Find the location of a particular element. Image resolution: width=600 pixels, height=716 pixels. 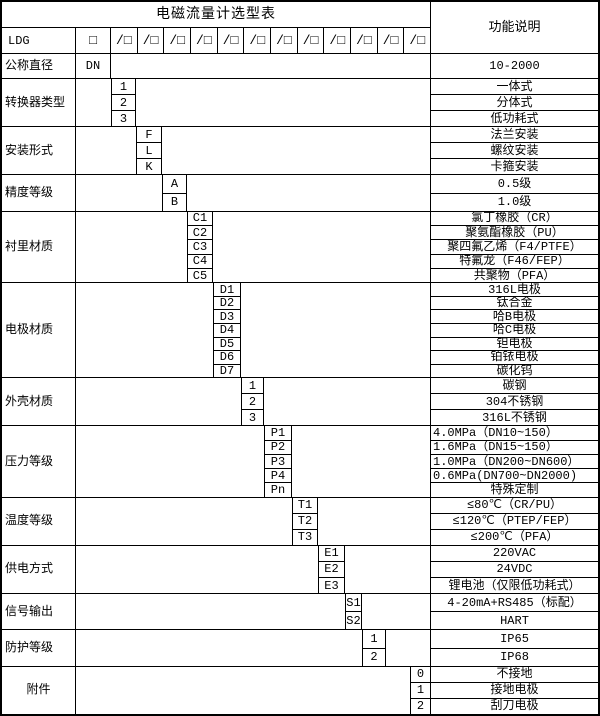

code-value: DN is located at coordinates (93, 66).